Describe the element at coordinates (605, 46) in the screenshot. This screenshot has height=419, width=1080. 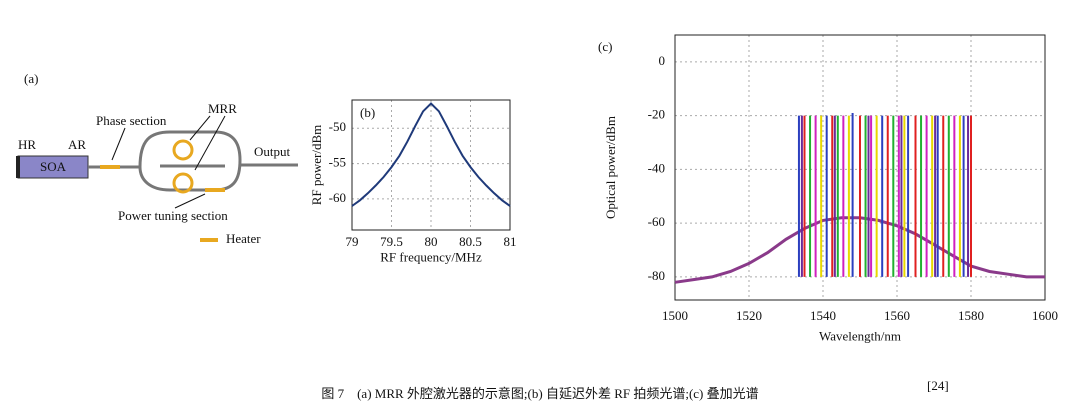
I see `panel-label: (c)` at that location.